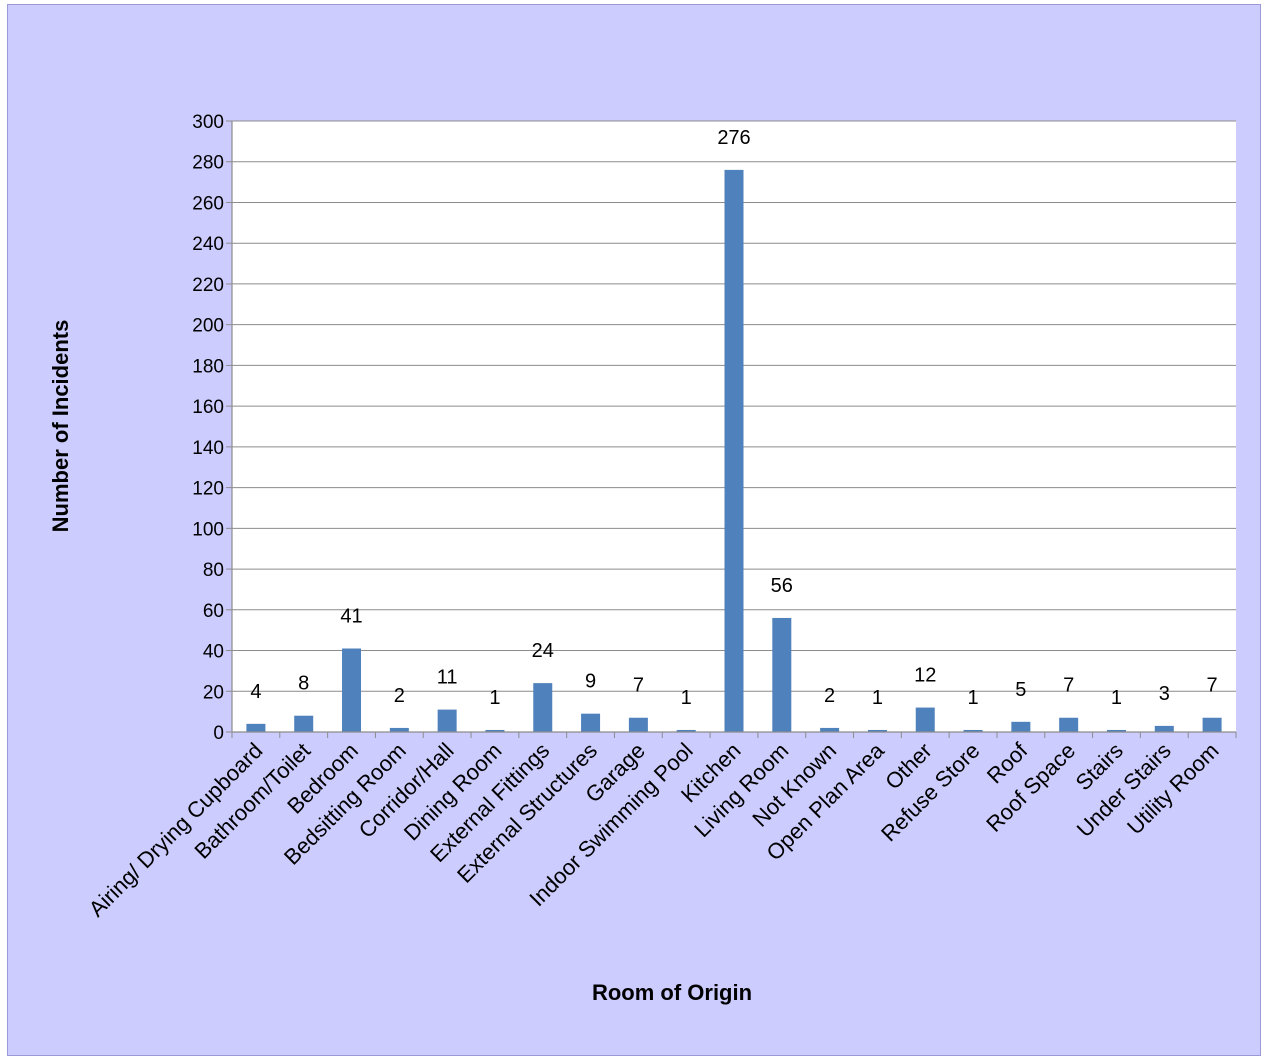 This screenshot has height=1062, width=1266. What do you see at coordinates (208, 326) in the screenshot?
I see `y-tick-label: 200` at bounding box center [208, 326].